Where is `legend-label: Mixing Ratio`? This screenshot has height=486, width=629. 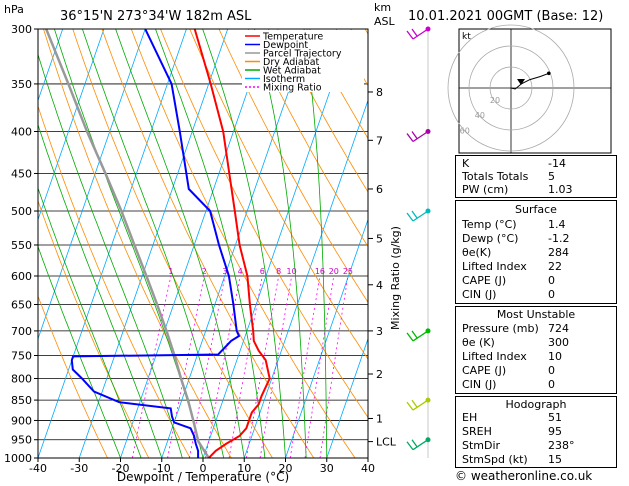 legend-label: Mixing Ratio is located at coordinates (292, 88).